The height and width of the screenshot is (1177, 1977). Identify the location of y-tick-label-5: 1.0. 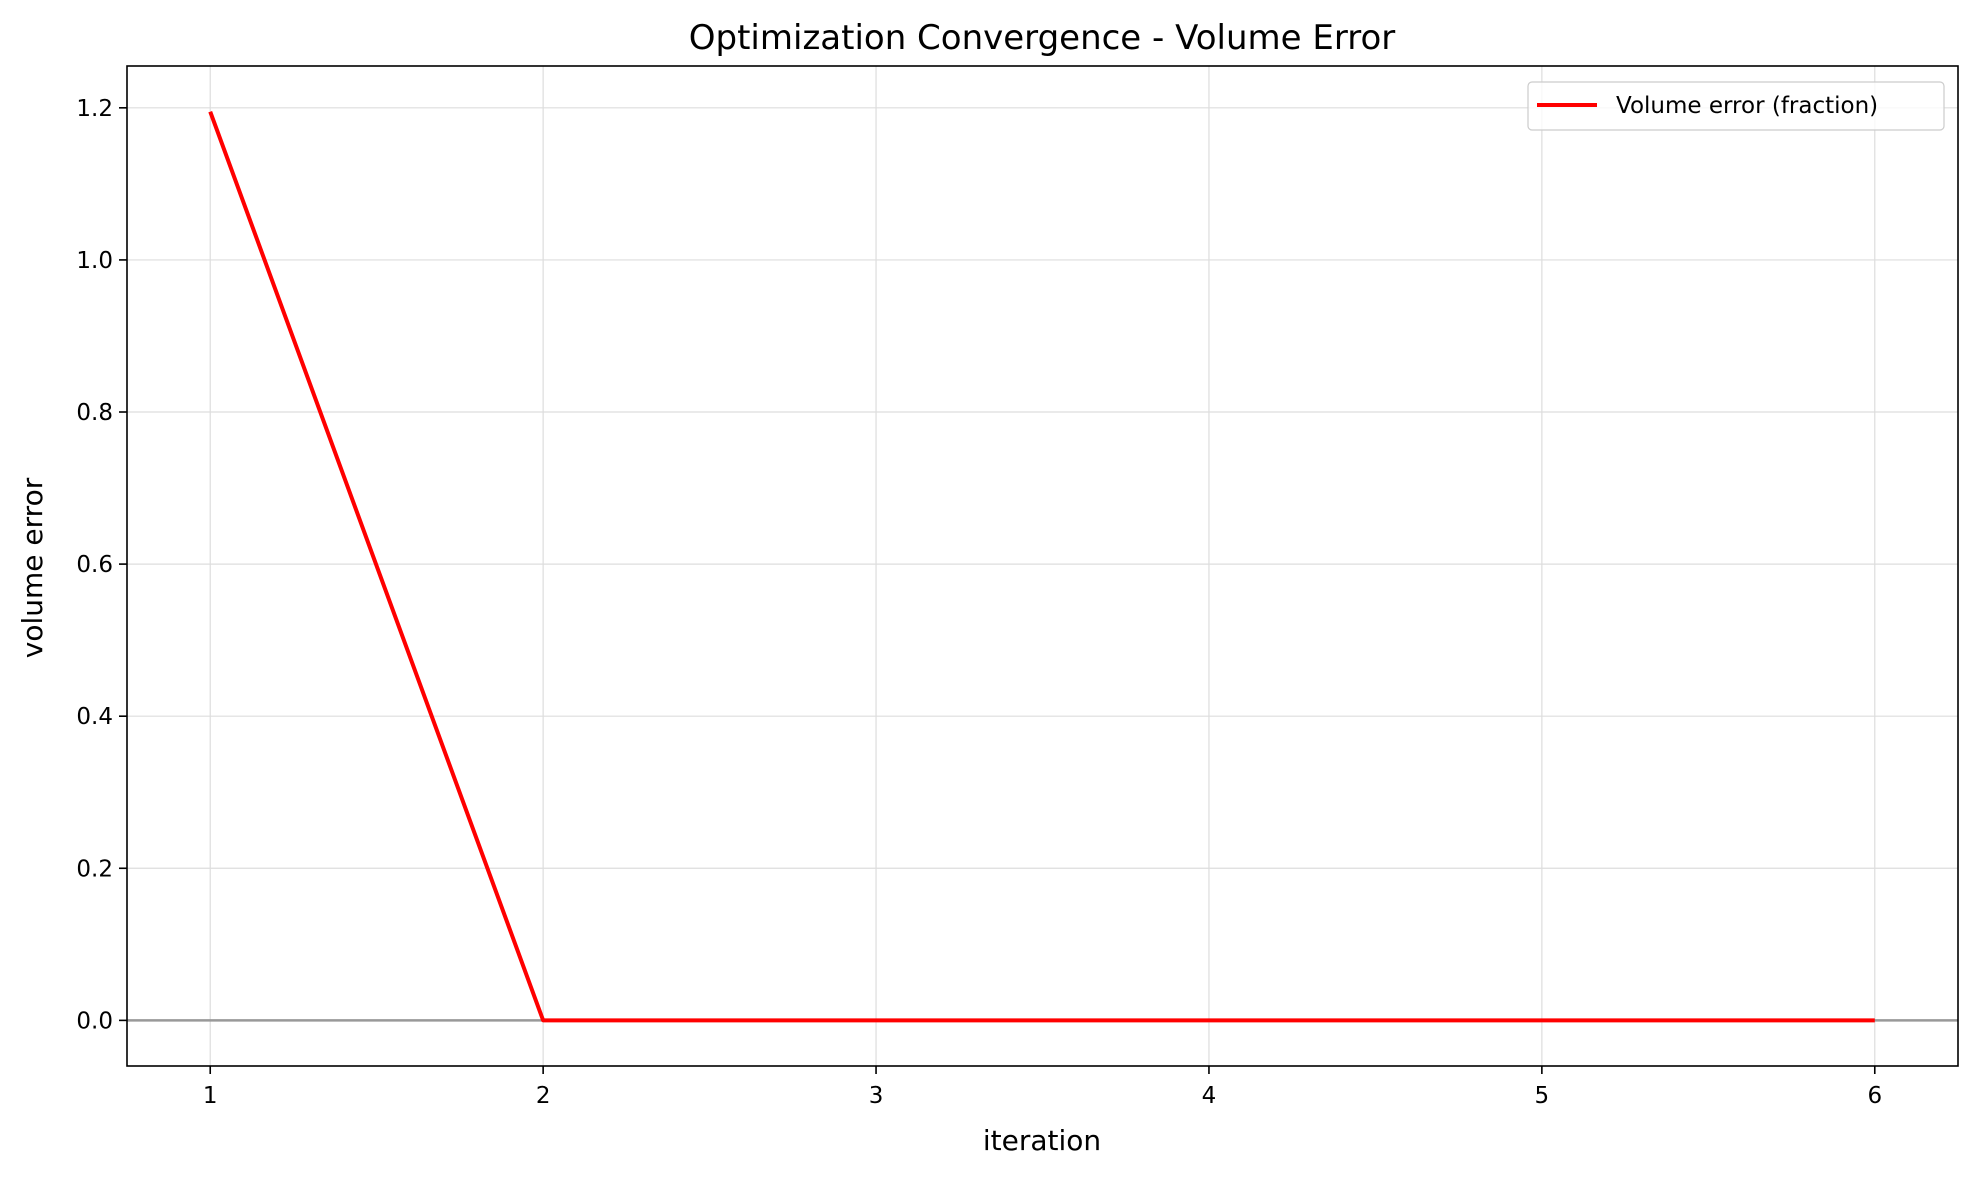
(94, 261).